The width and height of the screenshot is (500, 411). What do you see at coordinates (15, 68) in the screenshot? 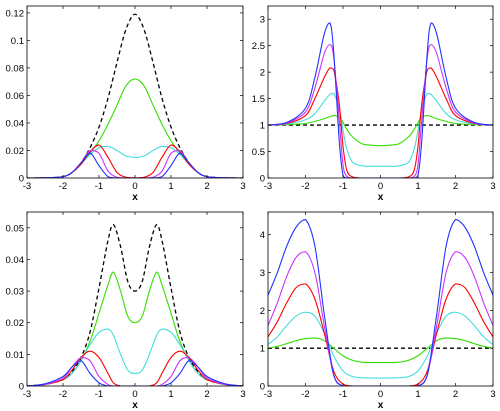
I see `y-tick-label: 0.08` at bounding box center [15, 68].